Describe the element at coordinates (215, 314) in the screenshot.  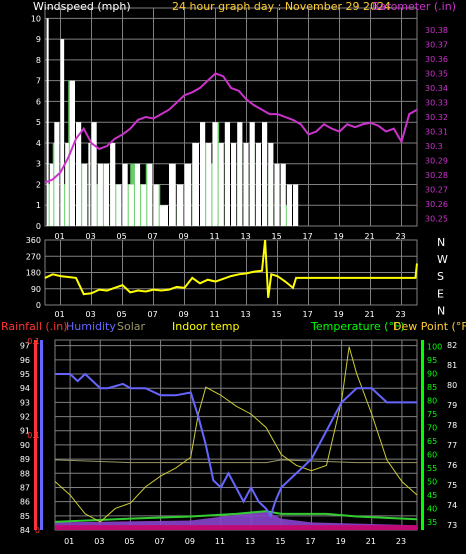
I see `dir-x-tick: 11` at that location.